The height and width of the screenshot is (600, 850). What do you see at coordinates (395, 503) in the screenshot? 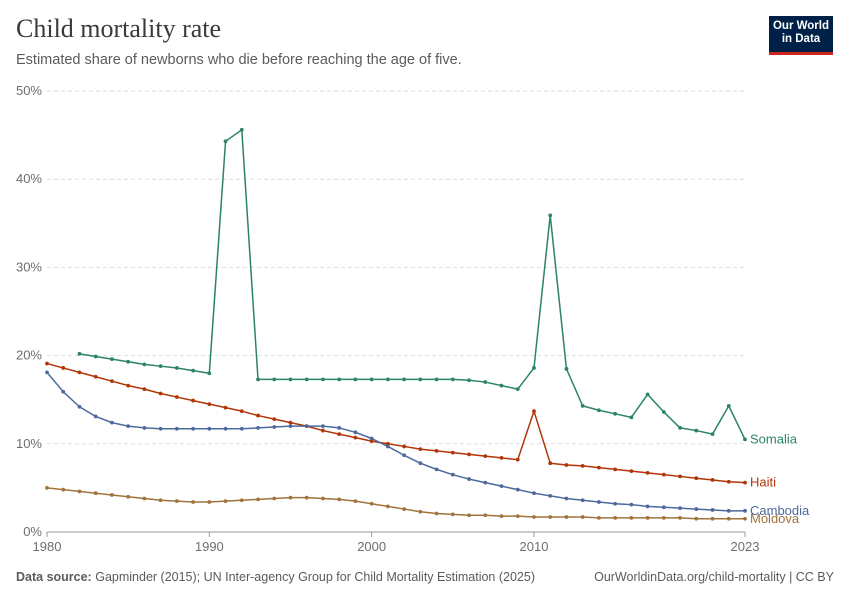
I see `series-line-moldova` at bounding box center [395, 503].